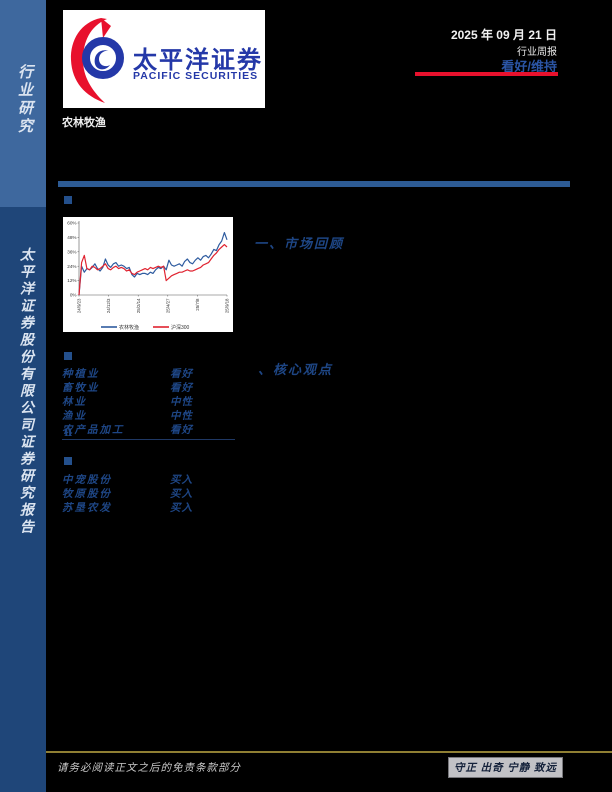 The height and width of the screenshot is (792, 612). Describe the element at coordinates (329, 752) in the screenshot. I see `footer-rule` at that location.